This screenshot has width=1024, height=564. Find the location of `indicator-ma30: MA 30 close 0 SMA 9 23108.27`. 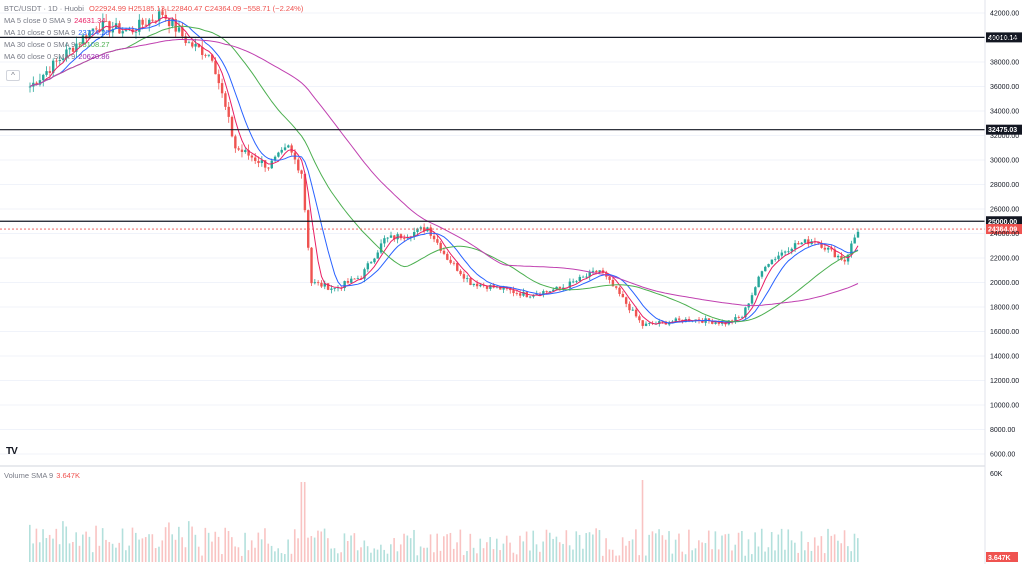

indicator-ma30: MA 30 close 0 SMA 9 23108.27 is located at coordinates (57, 44).